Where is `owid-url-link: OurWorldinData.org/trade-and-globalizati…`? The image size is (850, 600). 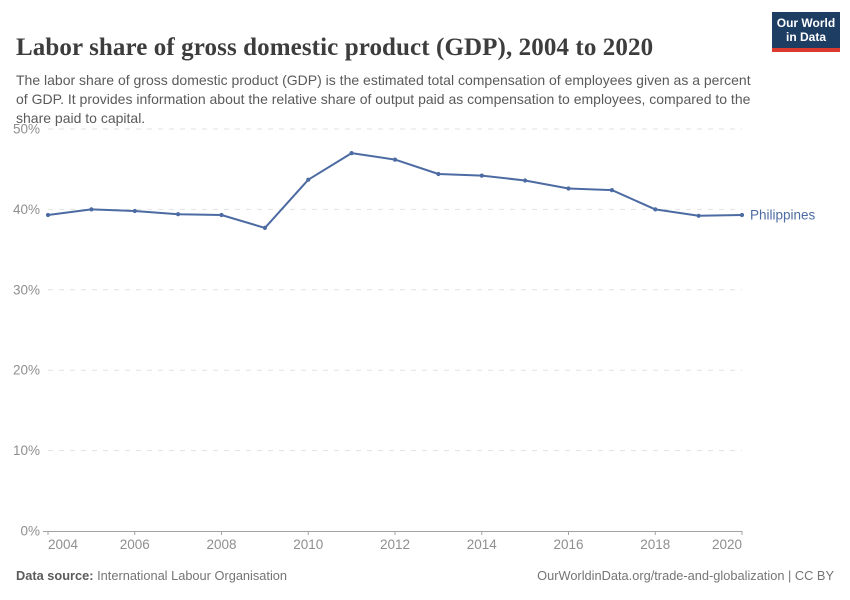 owid-url-link: OurWorldinData.org/trade-and-globalizati… is located at coordinates (661, 575).